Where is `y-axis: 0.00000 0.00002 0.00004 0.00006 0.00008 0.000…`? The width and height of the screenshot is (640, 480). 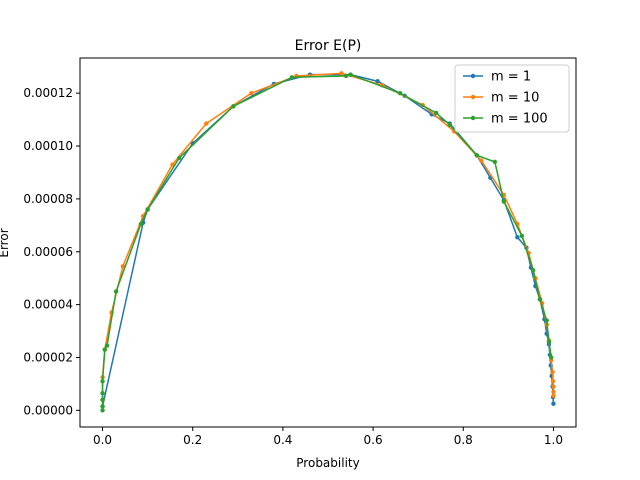
y-axis: 0.00000 0.00002 0.00004 0.00006 0.00008 0.000… is located at coordinates (51, 251).